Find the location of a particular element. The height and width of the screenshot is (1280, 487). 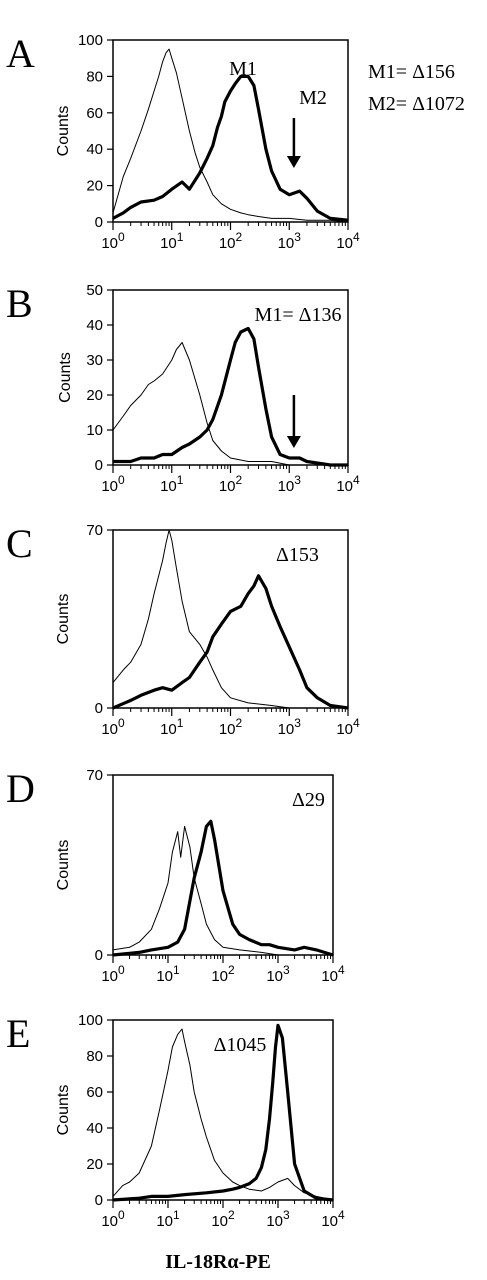

panel-letter: E is located at coordinates (18, 1033).